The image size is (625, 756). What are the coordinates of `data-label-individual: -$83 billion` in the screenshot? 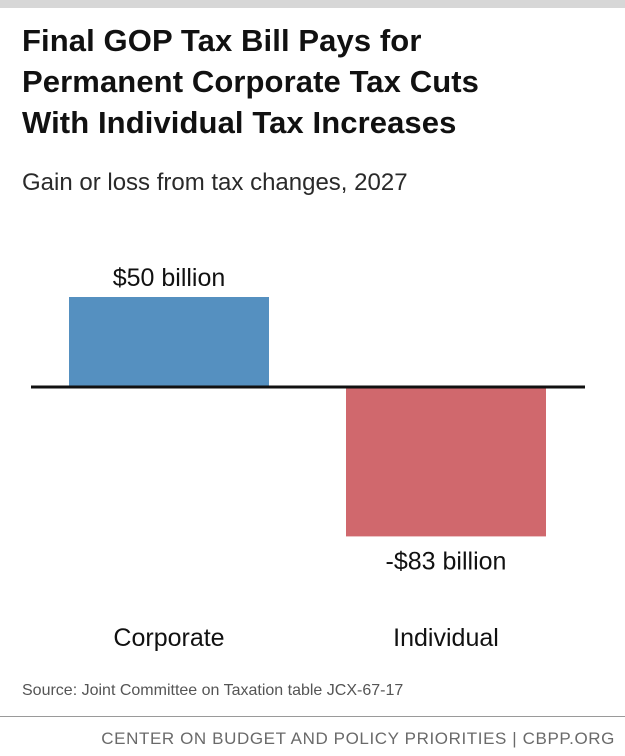 It's located at (446, 561).